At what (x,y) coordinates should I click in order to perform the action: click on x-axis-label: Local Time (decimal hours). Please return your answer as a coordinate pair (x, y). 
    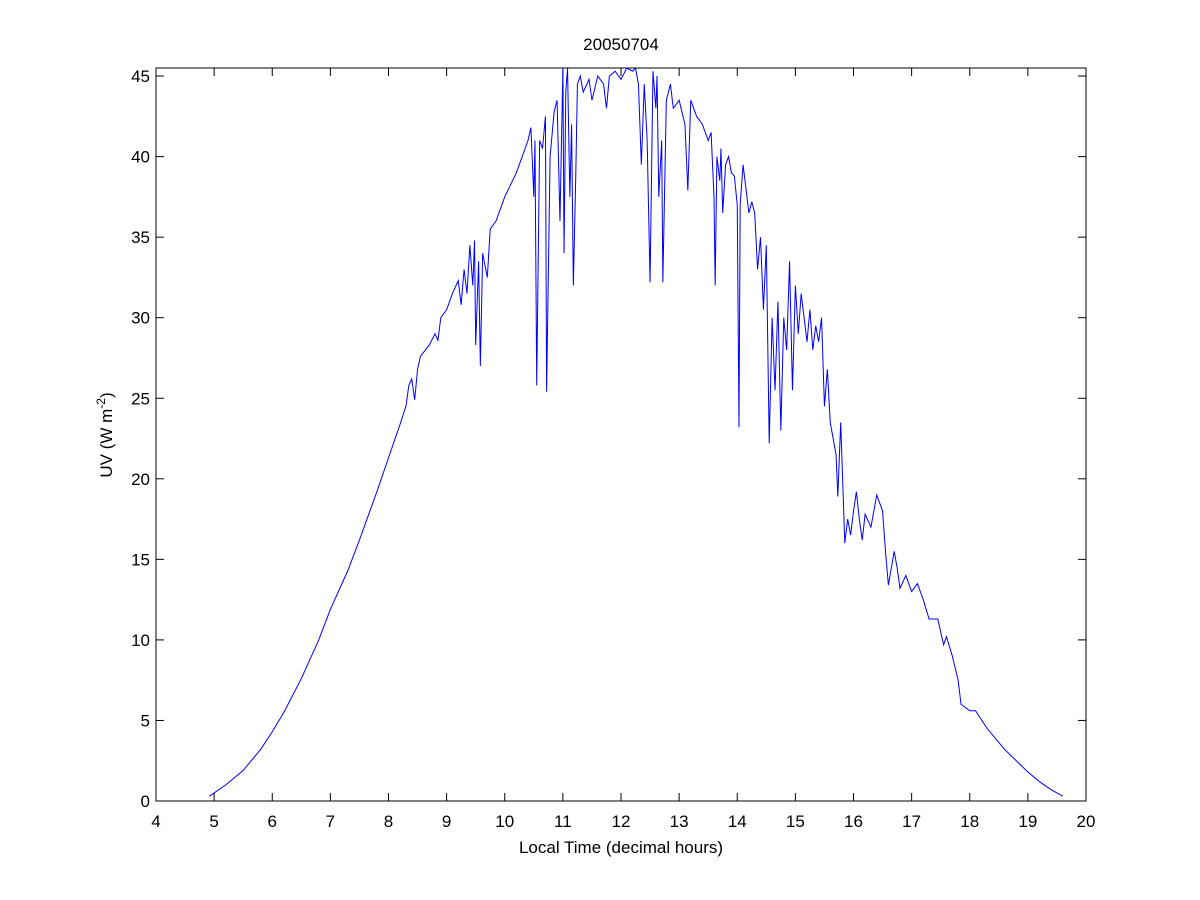
    Looking at the image, I should click on (621, 847).